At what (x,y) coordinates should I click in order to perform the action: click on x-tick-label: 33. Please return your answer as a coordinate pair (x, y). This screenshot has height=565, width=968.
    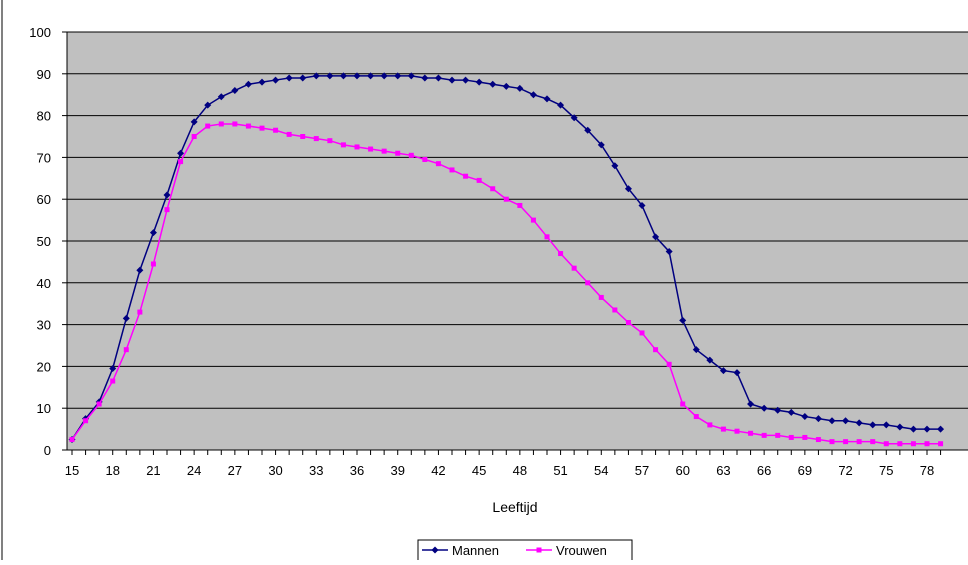
    Looking at the image, I should click on (316, 470).